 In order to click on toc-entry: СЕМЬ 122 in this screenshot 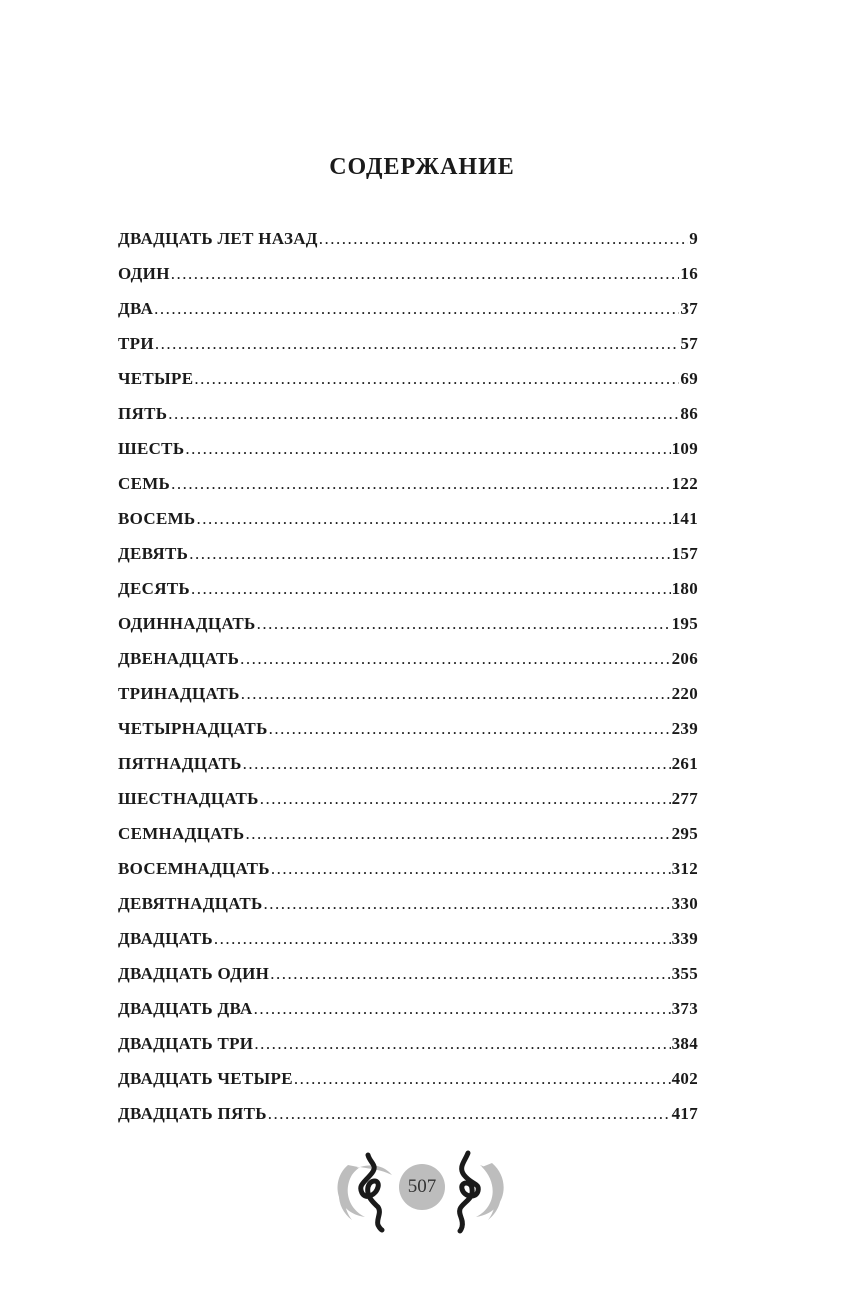, I will do `click(408, 491)`.